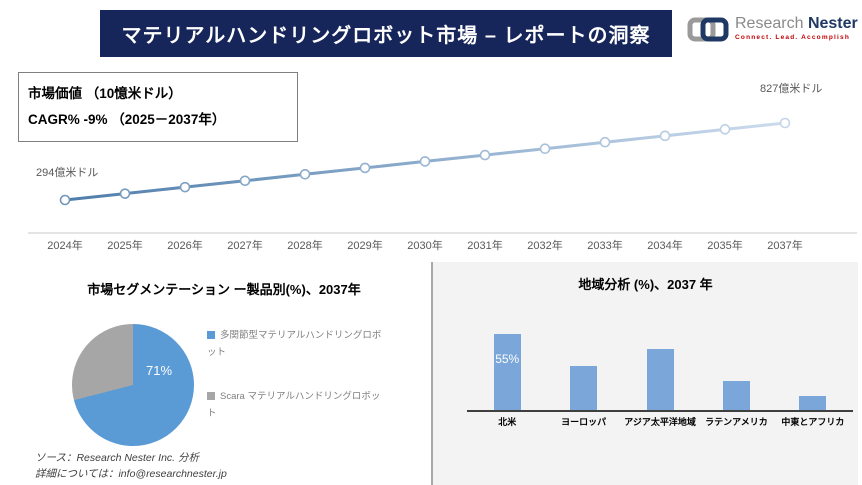 The image size is (862, 485). I want to click on legend-item: Scara マテリアルハンドリングロボット, so click(297, 405).